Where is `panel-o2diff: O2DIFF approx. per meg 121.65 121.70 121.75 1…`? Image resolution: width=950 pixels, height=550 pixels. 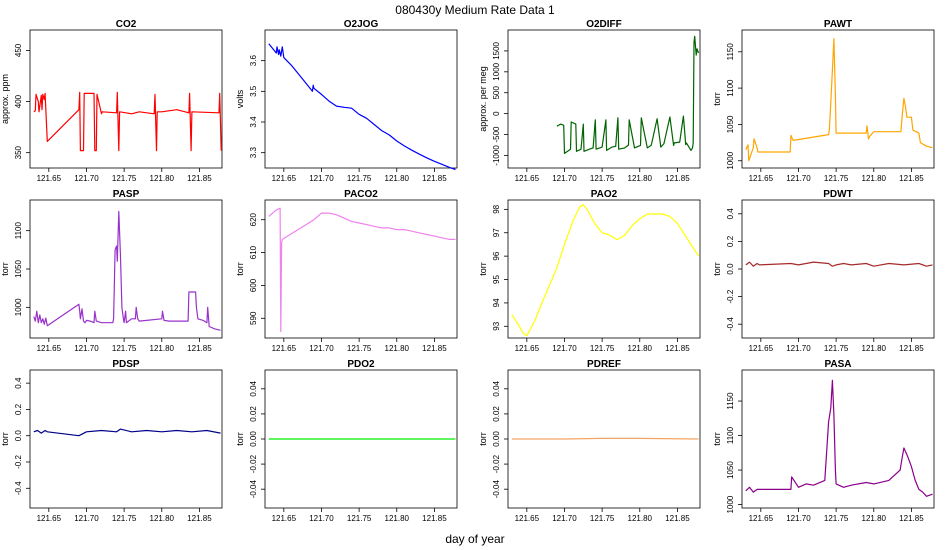
panel-o2diff: O2DIFF approx. per meg 121.65 121.70 121.75 1… is located at coordinates (589, 101).